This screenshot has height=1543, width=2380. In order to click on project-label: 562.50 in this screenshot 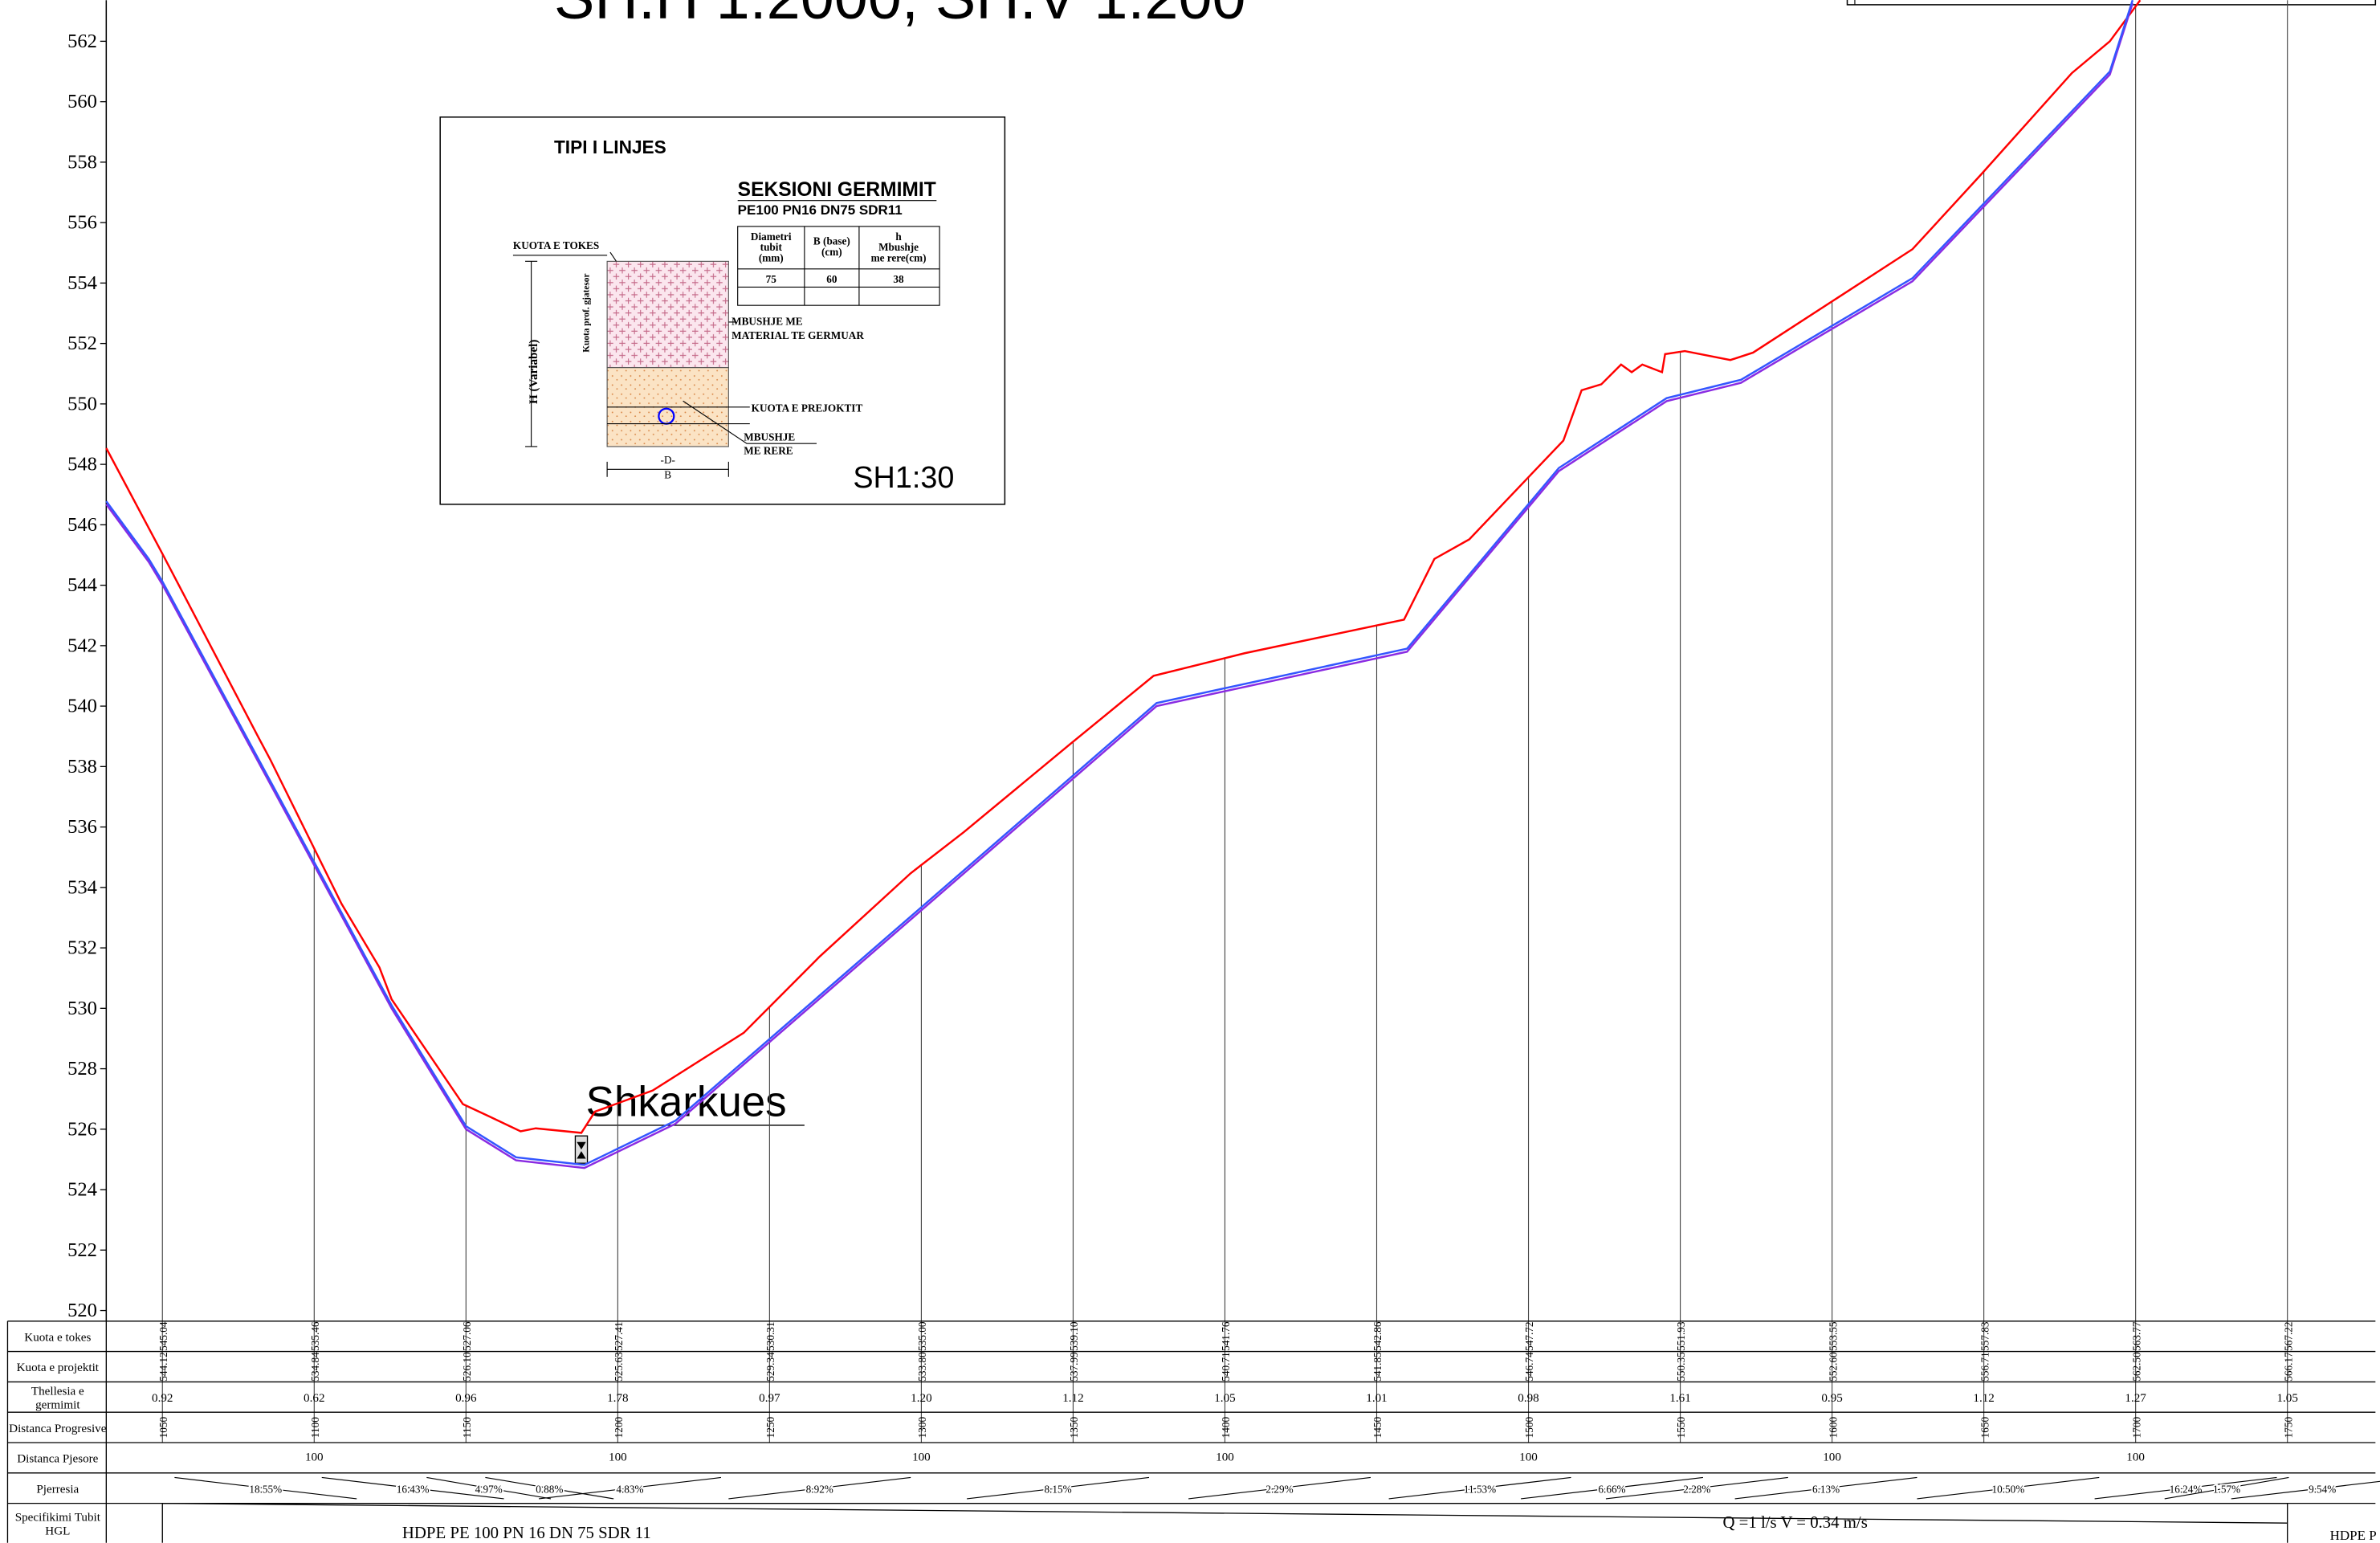, I will do `click(2136, 1367)`.